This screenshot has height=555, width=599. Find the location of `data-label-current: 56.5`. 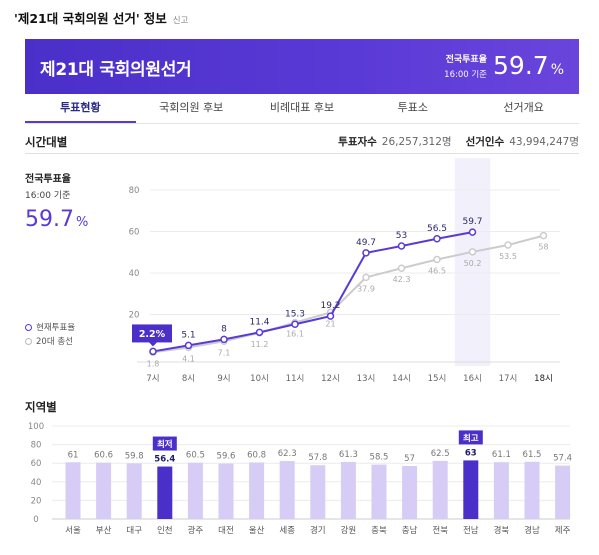

data-label-current: 56.5 is located at coordinates (437, 229).